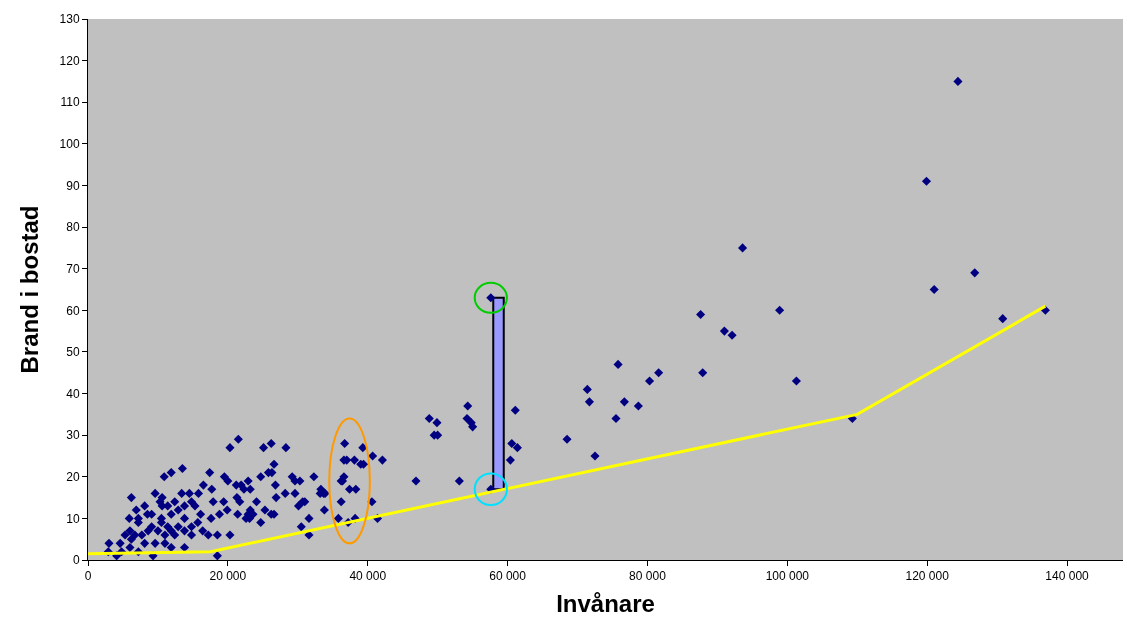  What do you see at coordinates (69, 144) in the screenshot?
I see `y-tick-label: 100` at bounding box center [69, 144].